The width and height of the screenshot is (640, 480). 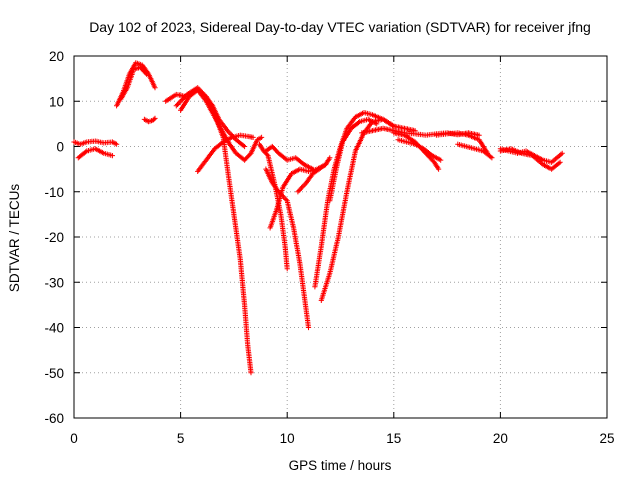 What do you see at coordinates (500, 438) in the screenshot?
I see `x-tick-label: 20` at bounding box center [500, 438].